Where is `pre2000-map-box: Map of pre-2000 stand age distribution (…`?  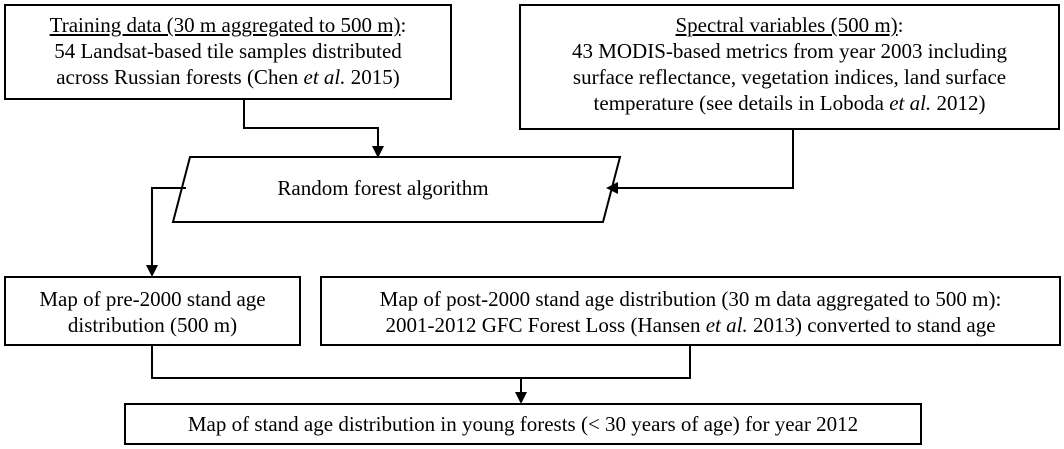
pre2000-map-box: Map of pre-2000 stand age distribution (… is located at coordinates (152, 311).